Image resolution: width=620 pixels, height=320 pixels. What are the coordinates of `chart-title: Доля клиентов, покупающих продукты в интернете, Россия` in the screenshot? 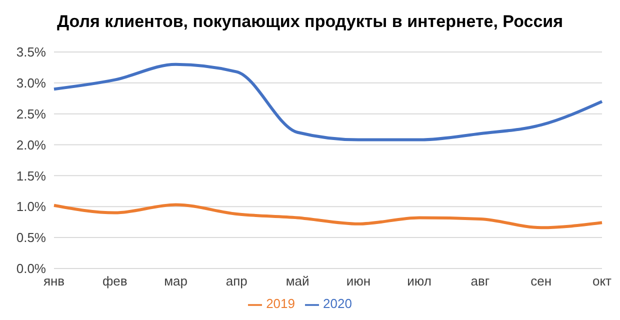 It's located at (310, 22).